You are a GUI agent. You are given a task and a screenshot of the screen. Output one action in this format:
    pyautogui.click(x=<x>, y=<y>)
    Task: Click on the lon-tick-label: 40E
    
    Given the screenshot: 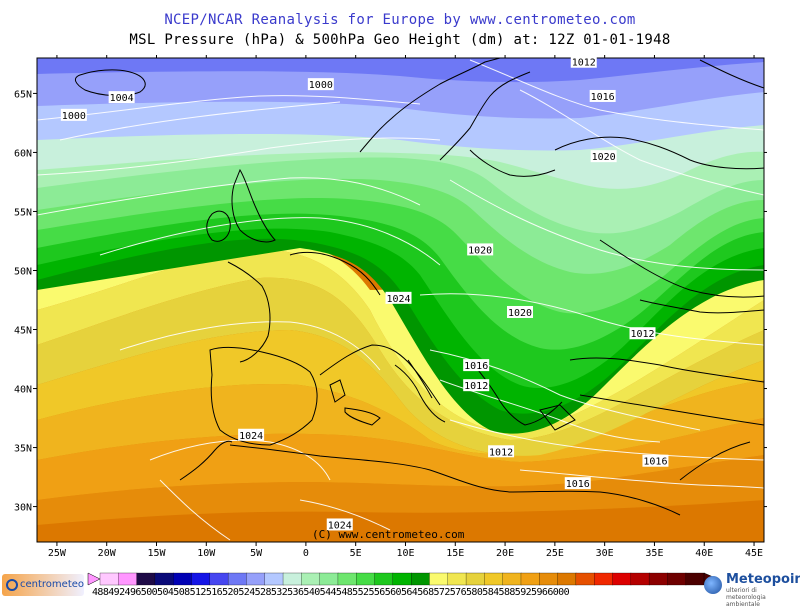 What is the action you would take?
    pyautogui.click(x=704, y=553)
    